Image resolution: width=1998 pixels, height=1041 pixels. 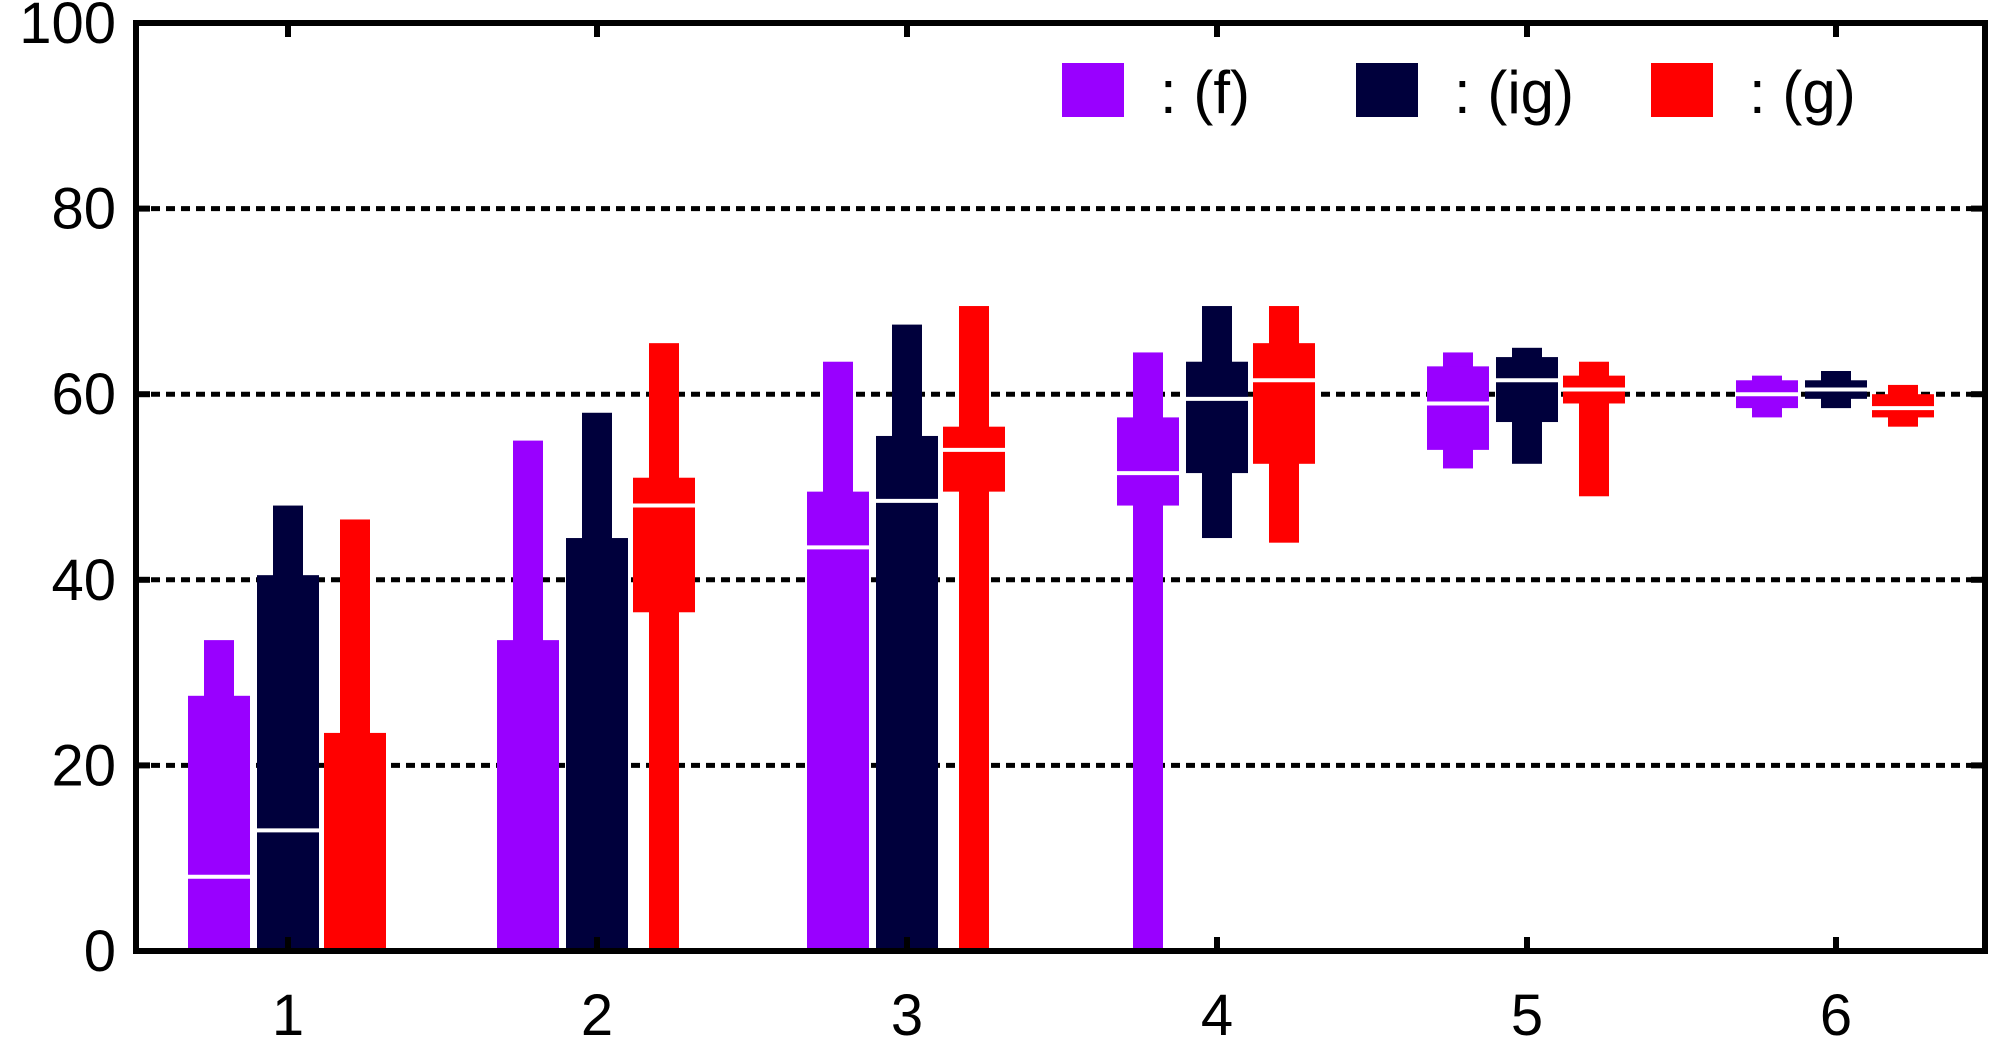 I want to click on y-tick-label: 100, so click(x=67, y=28).